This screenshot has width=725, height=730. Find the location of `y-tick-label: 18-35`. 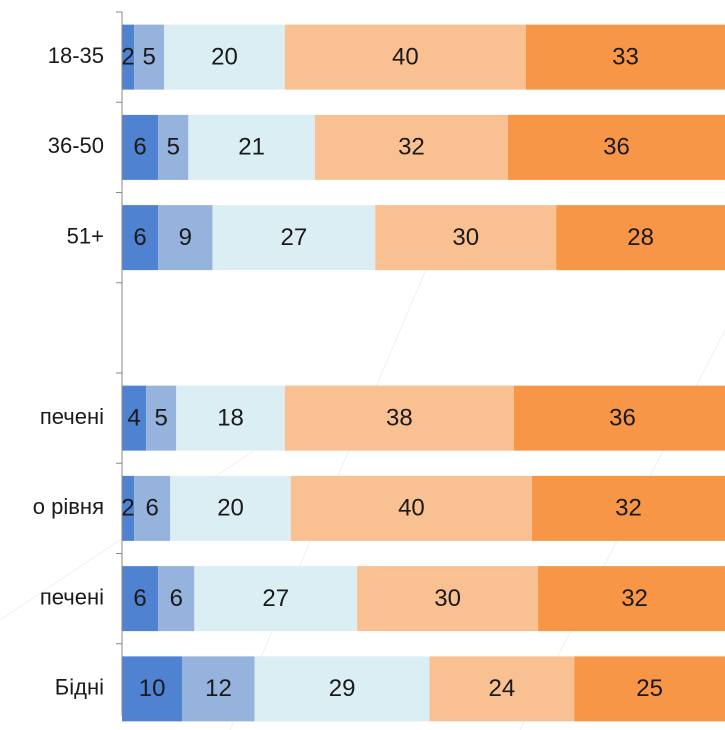

y-tick-label: 18-35 is located at coordinates (76, 55).